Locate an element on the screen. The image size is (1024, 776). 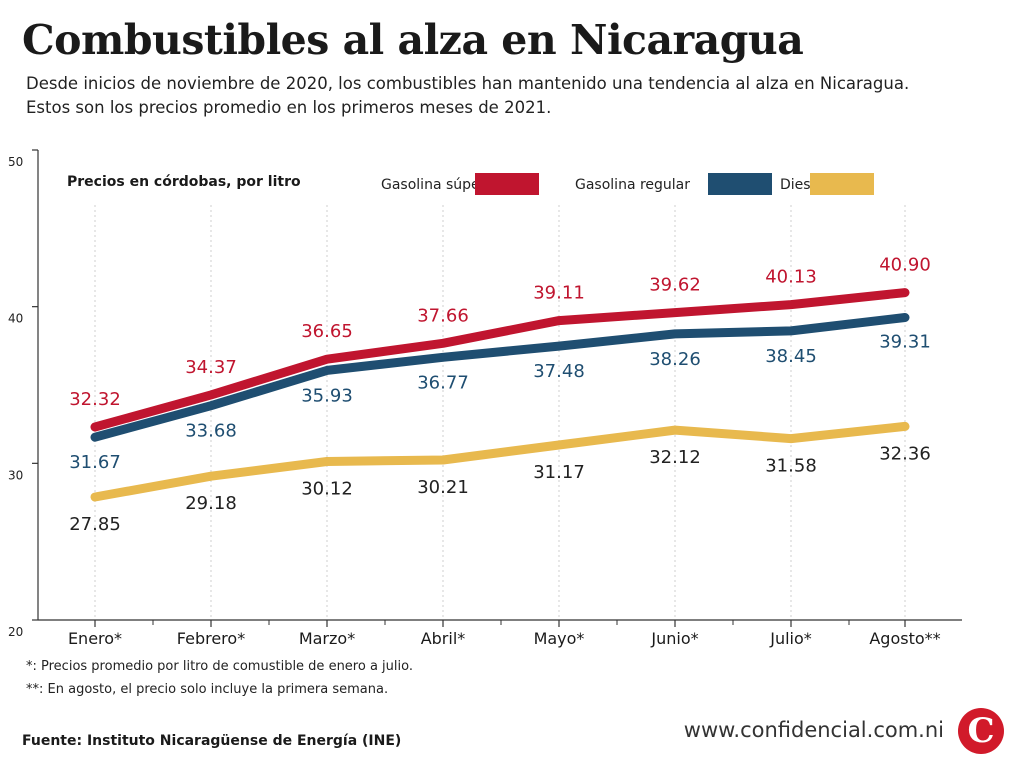
legend-label: Gasolina regular is located at coordinates (632, 185).